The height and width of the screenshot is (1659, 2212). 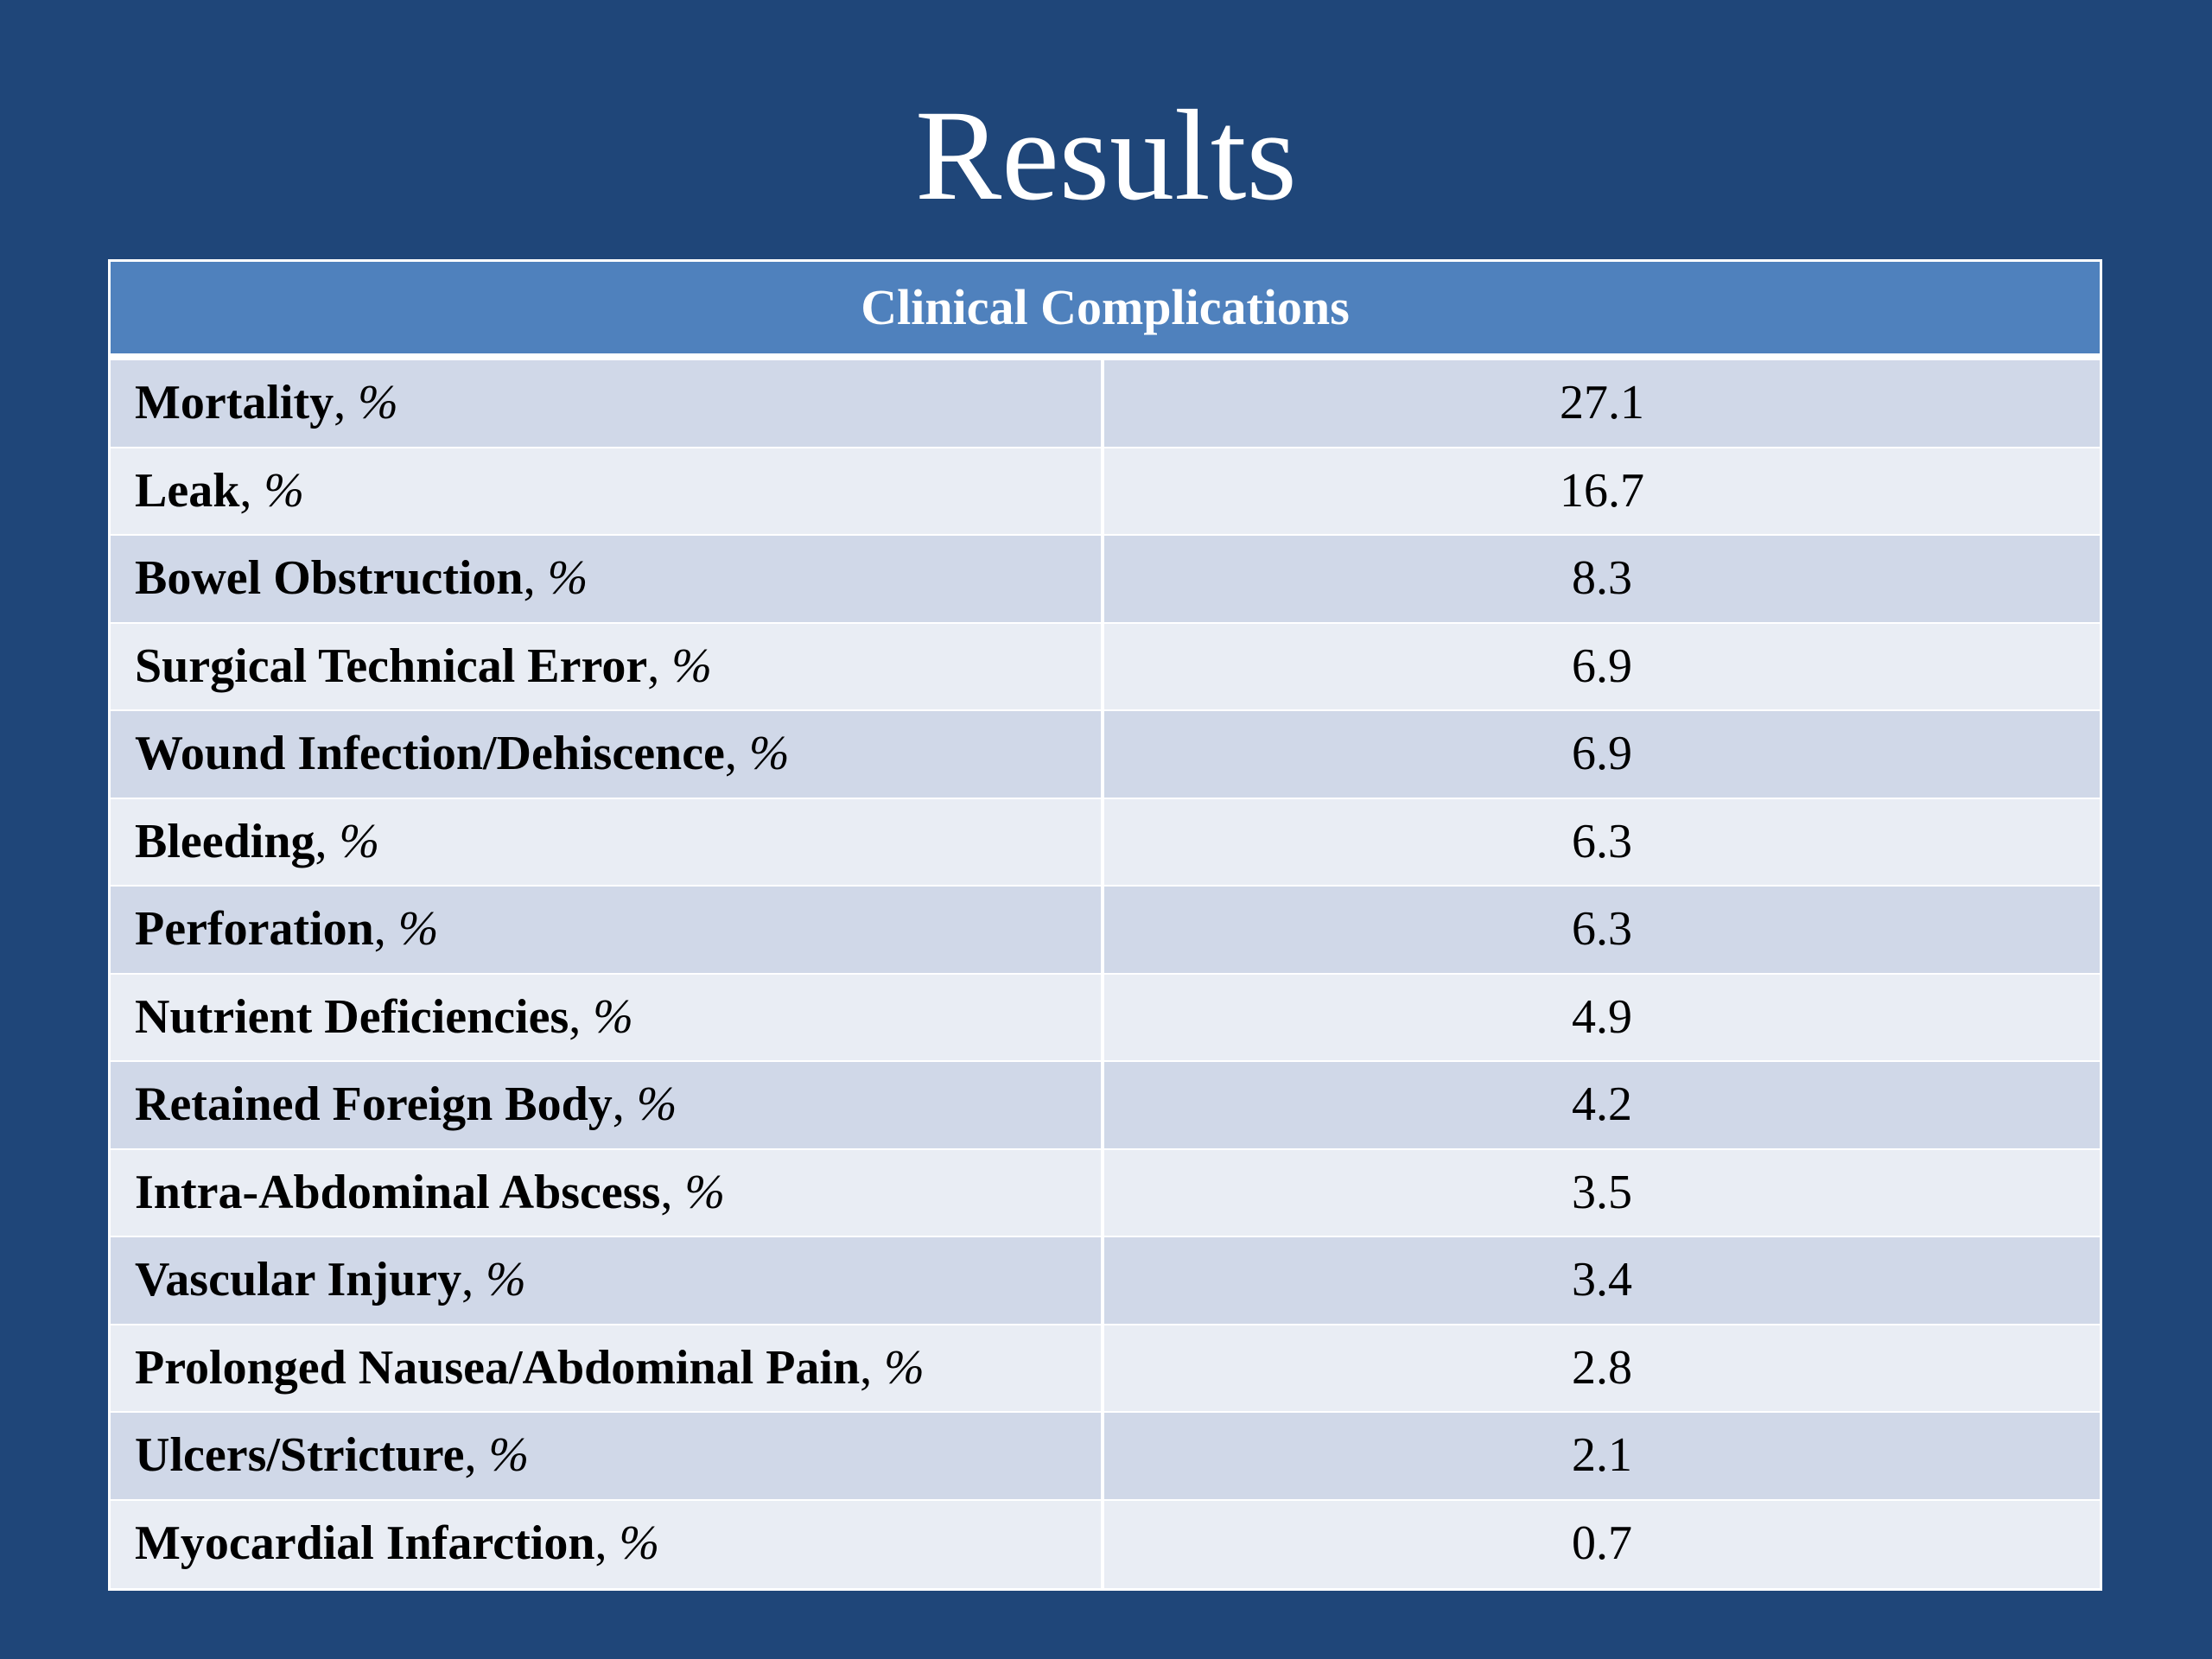 I want to click on row-label: Leak, so click(x=187, y=490).